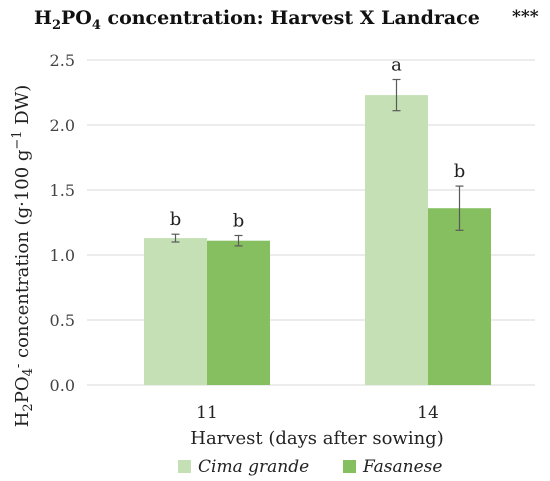 The height and width of the screenshot is (481, 550). What do you see at coordinates (62, 255) in the screenshot?
I see `y-tick-label: 1.0` at bounding box center [62, 255].